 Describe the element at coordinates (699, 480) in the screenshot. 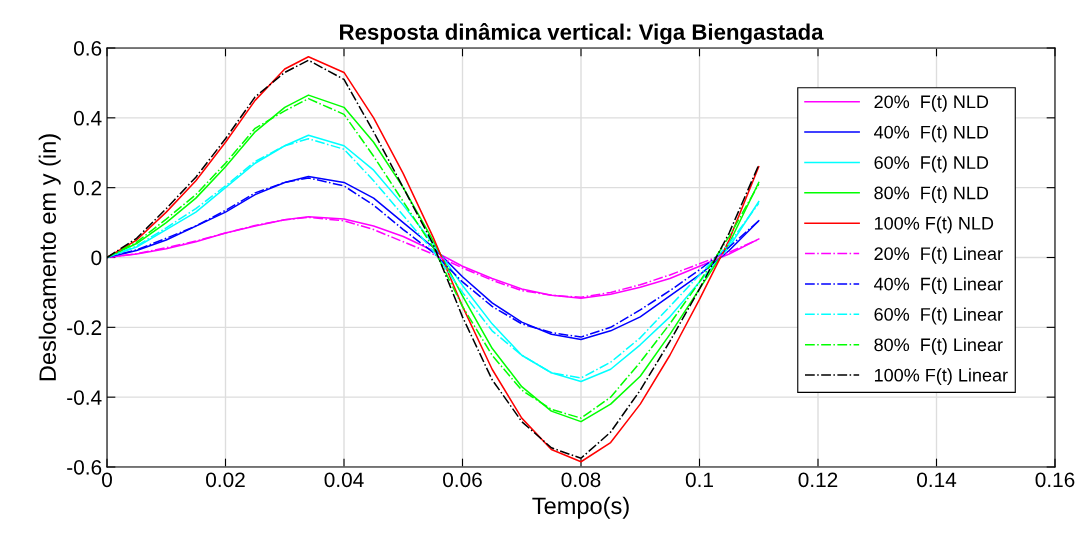

I see `x-tick-label: 0.1` at that location.